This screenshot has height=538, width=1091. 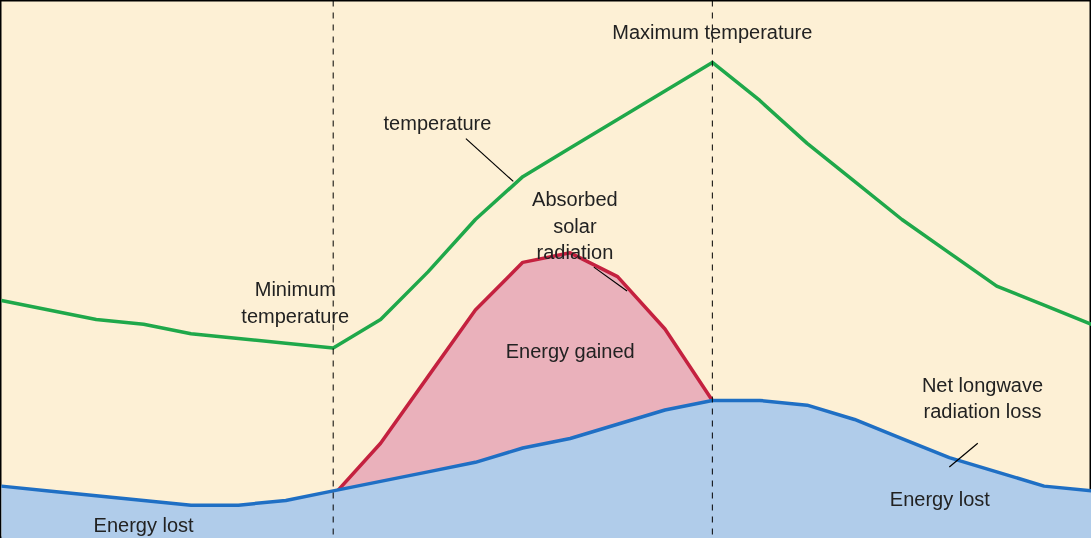 I want to click on series-label: Absorbed solar radiation, so click(x=575, y=225).